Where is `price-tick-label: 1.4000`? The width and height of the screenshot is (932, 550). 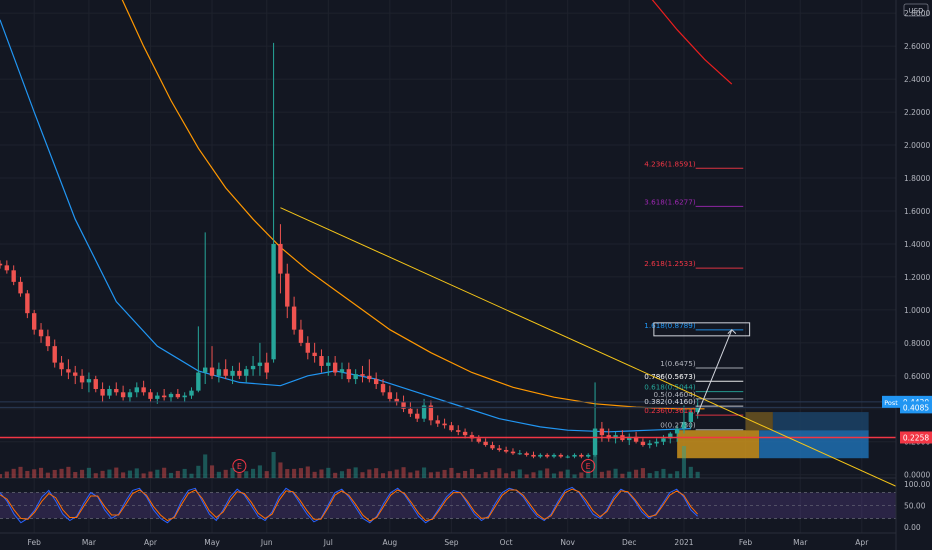
price-tick-label: 1.4000 is located at coordinates (917, 244).